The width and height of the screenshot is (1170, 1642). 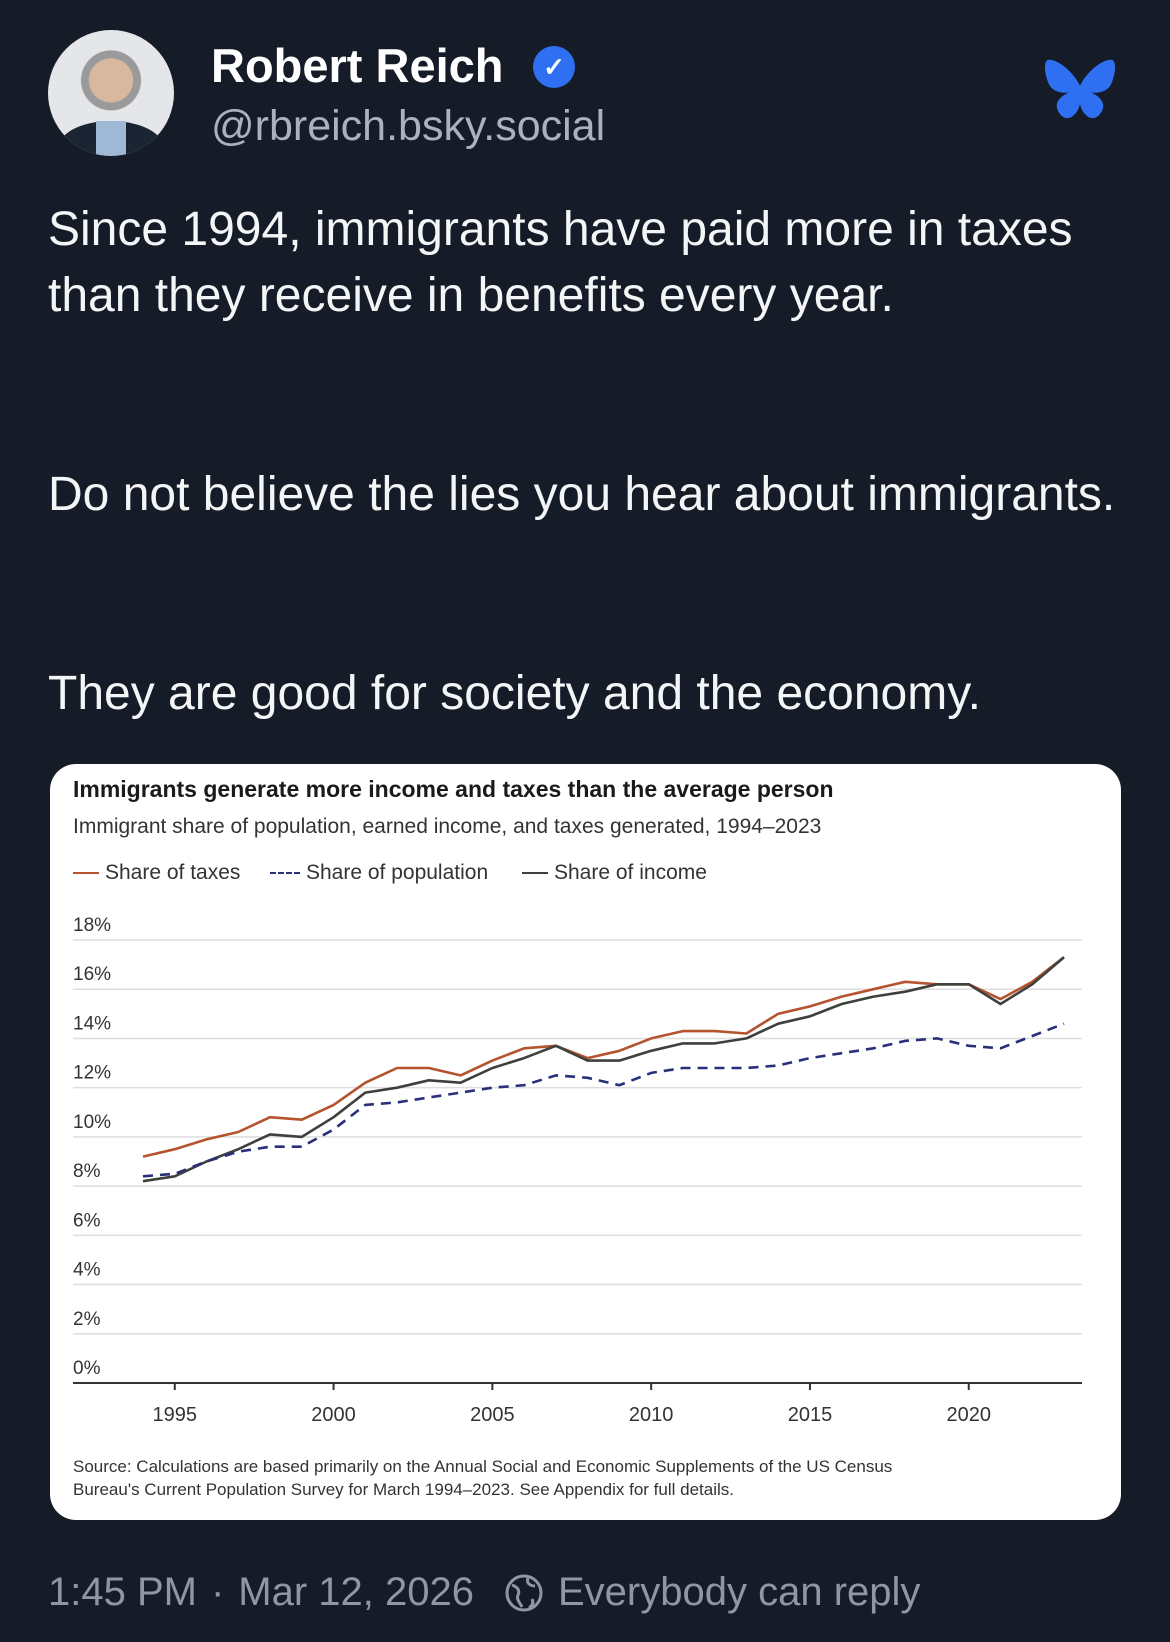 I want to click on x-tick-label: 2000, so click(x=333, y=1415).